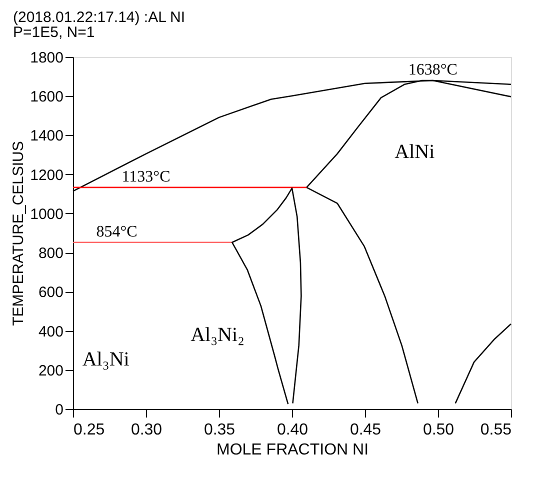 This screenshot has width=559, height=495. What do you see at coordinates (117, 231) in the screenshot?
I see `annotation: 854°C` at bounding box center [117, 231].